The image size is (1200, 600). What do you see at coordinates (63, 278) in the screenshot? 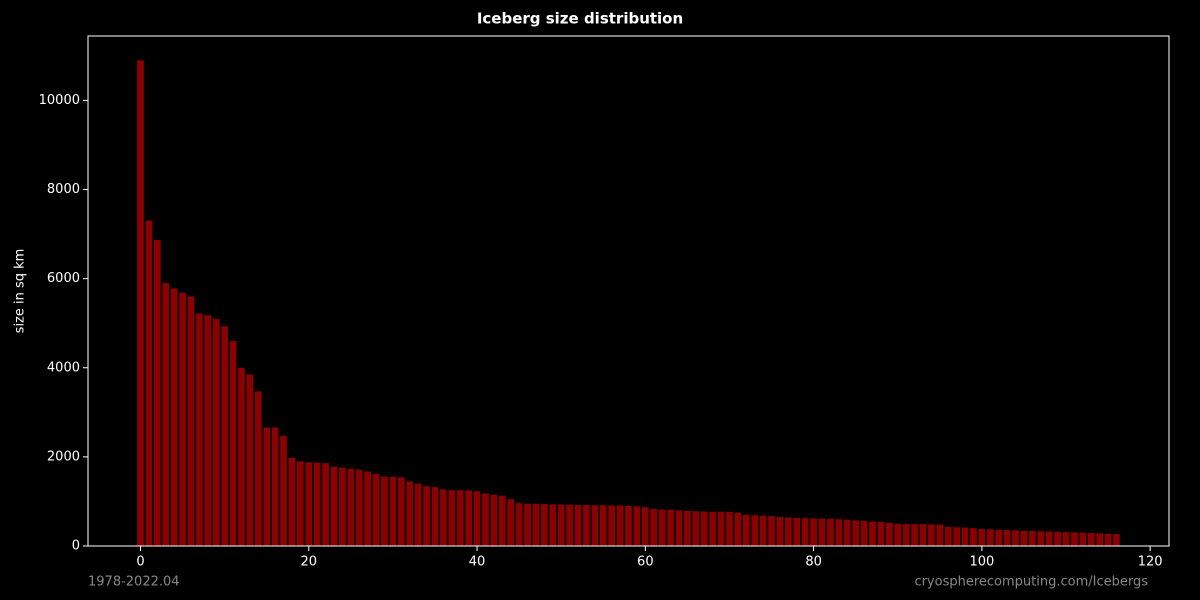
I see `y-tick-label: 6000` at bounding box center [63, 278].